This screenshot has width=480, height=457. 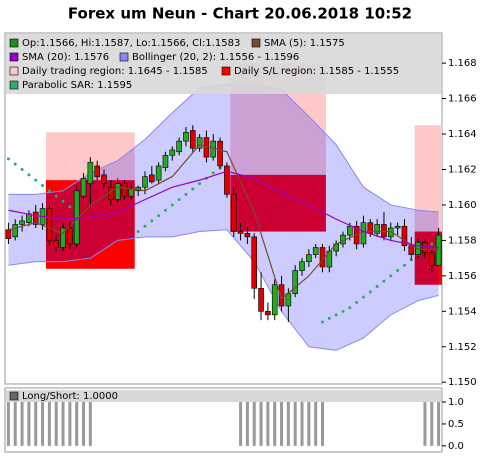 I want to click on y-tick-label: 1.166, so click(x=462, y=99).